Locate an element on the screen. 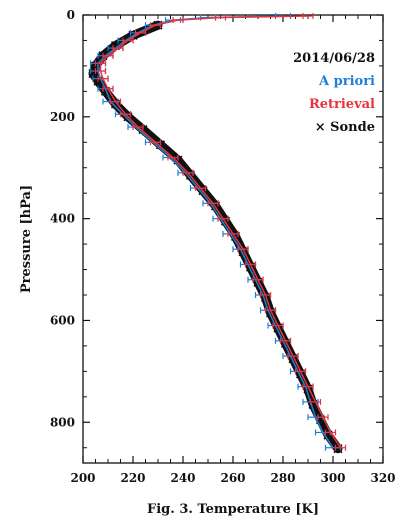 The width and height of the screenshot is (413, 524). y-tick-labels: 0 200 400 600 800 is located at coordinates (62, 218).